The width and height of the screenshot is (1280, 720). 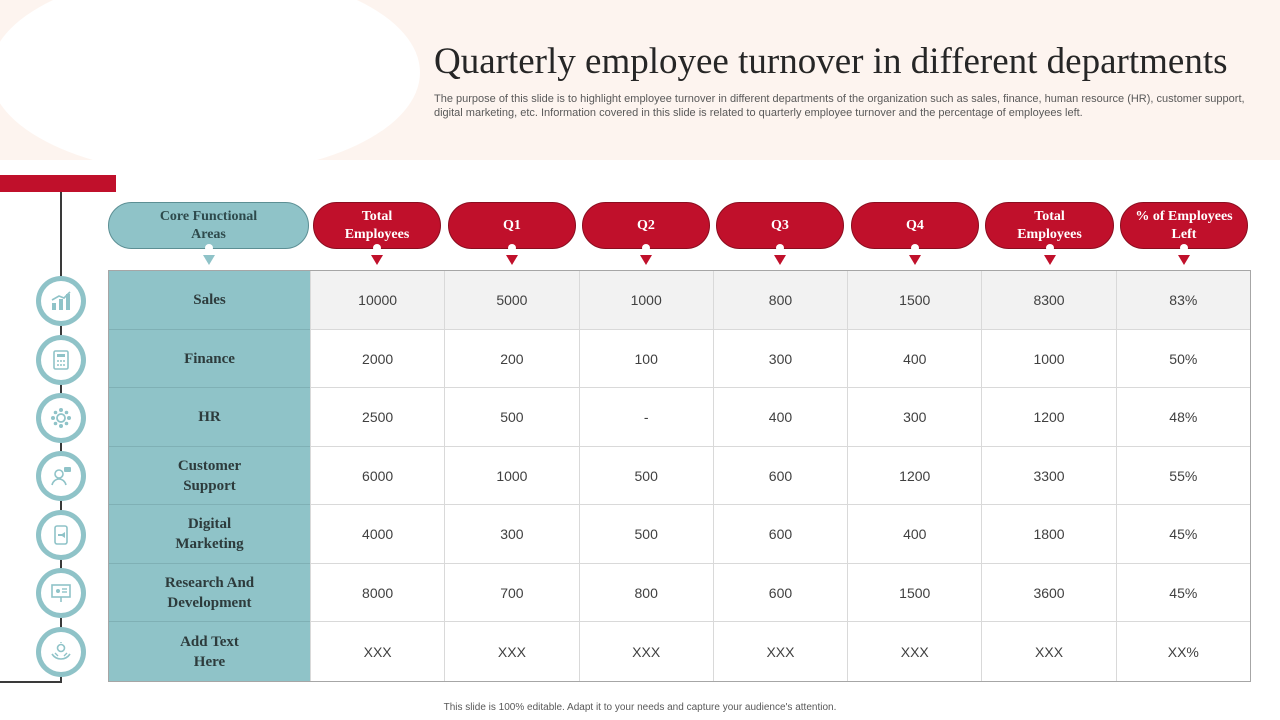 What do you see at coordinates (915, 225) in the screenshot?
I see `header-label: Q4` at bounding box center [915, 225].